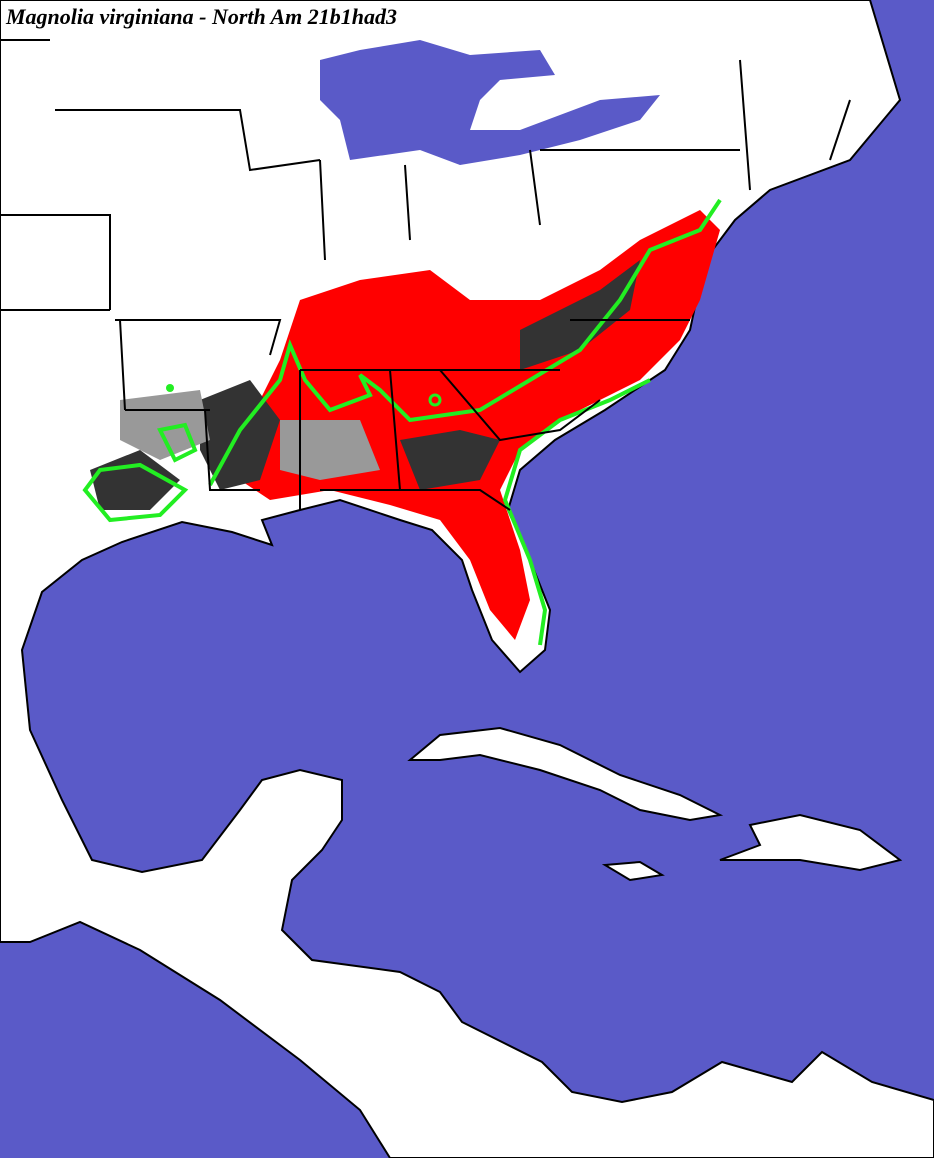  What do you see at coordinates (201, 16) in the screenshot?
I see `map-title: Magnolia virginiana - North Am 21b1had3` at bounding box center [201, 16].